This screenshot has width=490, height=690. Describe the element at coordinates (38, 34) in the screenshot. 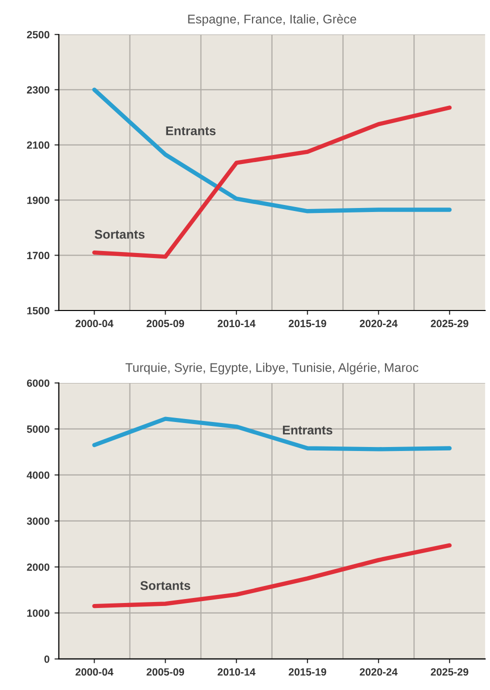

I see `y-tick-label: 2500` at that location.